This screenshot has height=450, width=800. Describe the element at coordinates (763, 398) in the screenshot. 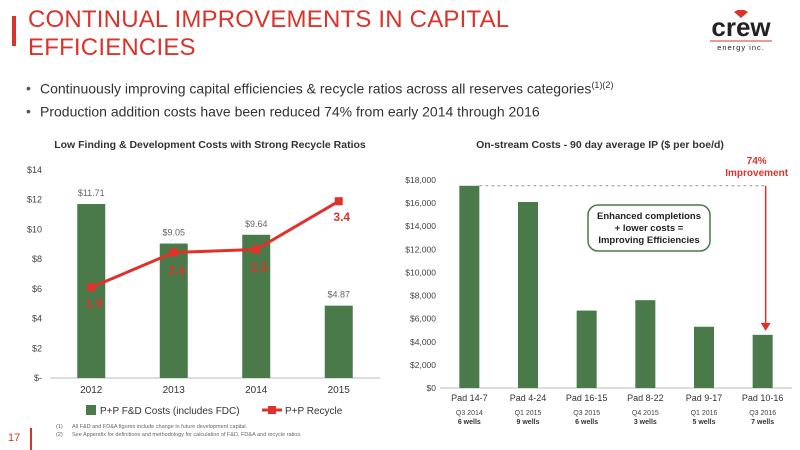

I see `x-tick-label: Pad 10-16` at that location.